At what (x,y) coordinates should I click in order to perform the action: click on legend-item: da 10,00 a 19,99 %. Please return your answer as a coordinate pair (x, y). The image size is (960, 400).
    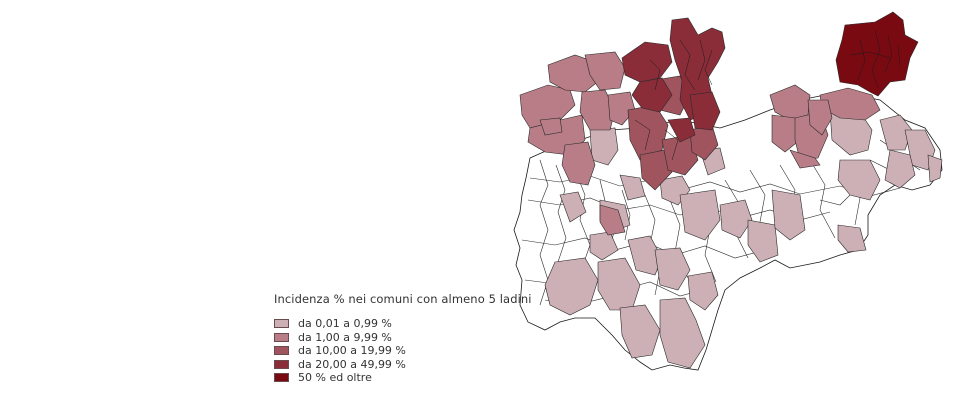
    Looking at the image, I should click on (403, 350).